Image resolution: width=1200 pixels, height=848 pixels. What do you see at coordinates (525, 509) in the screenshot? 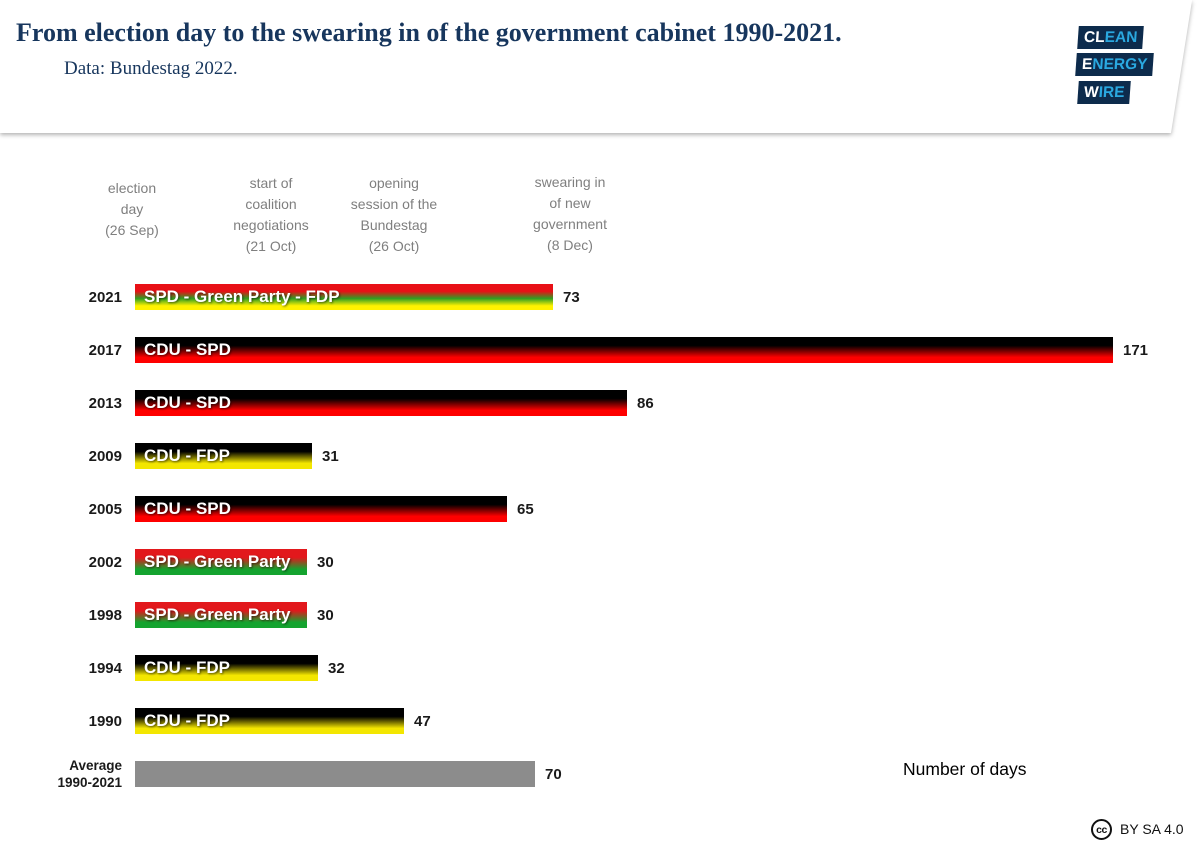
I see `row-value-label: 65` at bounding box center [525, 509].